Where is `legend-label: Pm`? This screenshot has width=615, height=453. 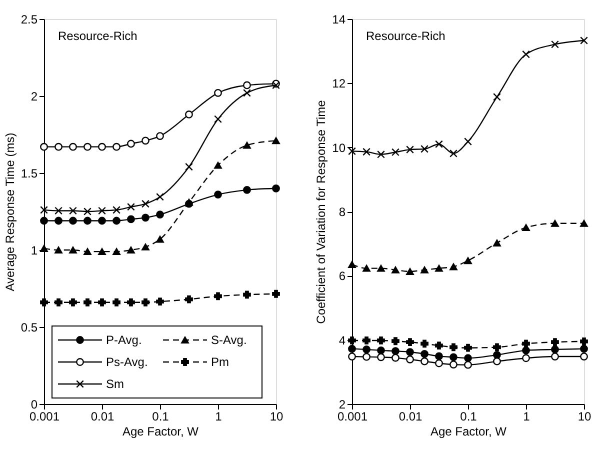 legend-label: Pm is located at coordinates (220, 362).